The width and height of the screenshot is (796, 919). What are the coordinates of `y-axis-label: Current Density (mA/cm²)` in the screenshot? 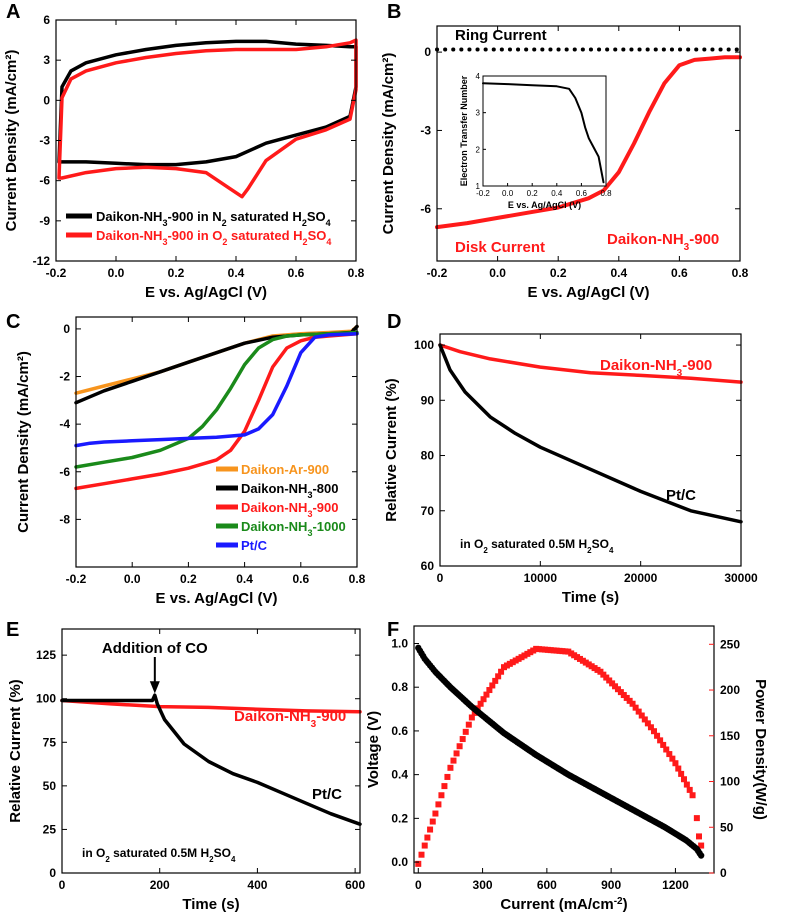 It's located at (23, 442).